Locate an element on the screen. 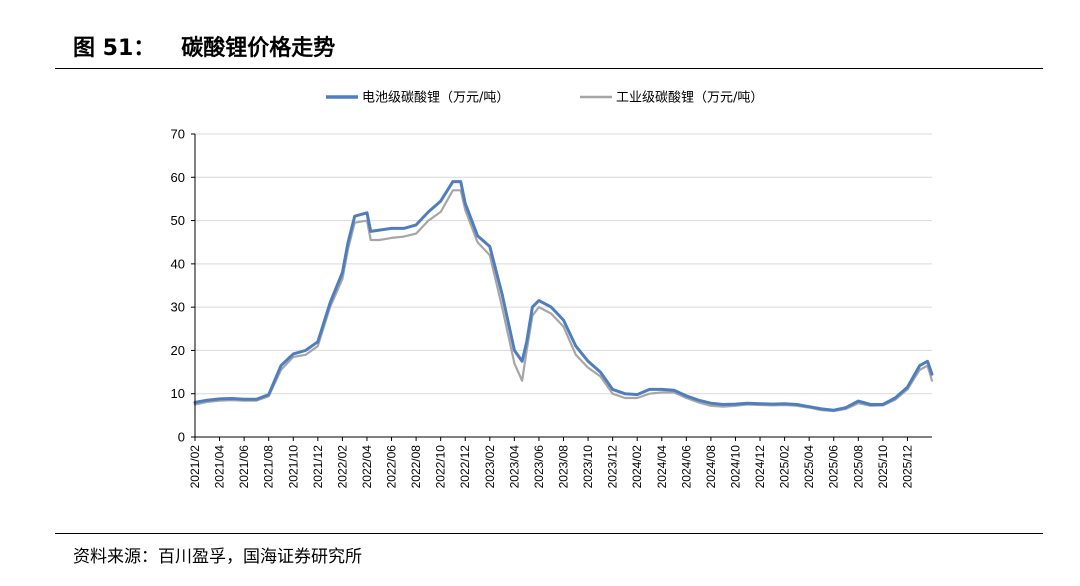 This screenshot has width=1080, height=586. x-tick-label: 2022/12 is located at coordinates (465, 467).